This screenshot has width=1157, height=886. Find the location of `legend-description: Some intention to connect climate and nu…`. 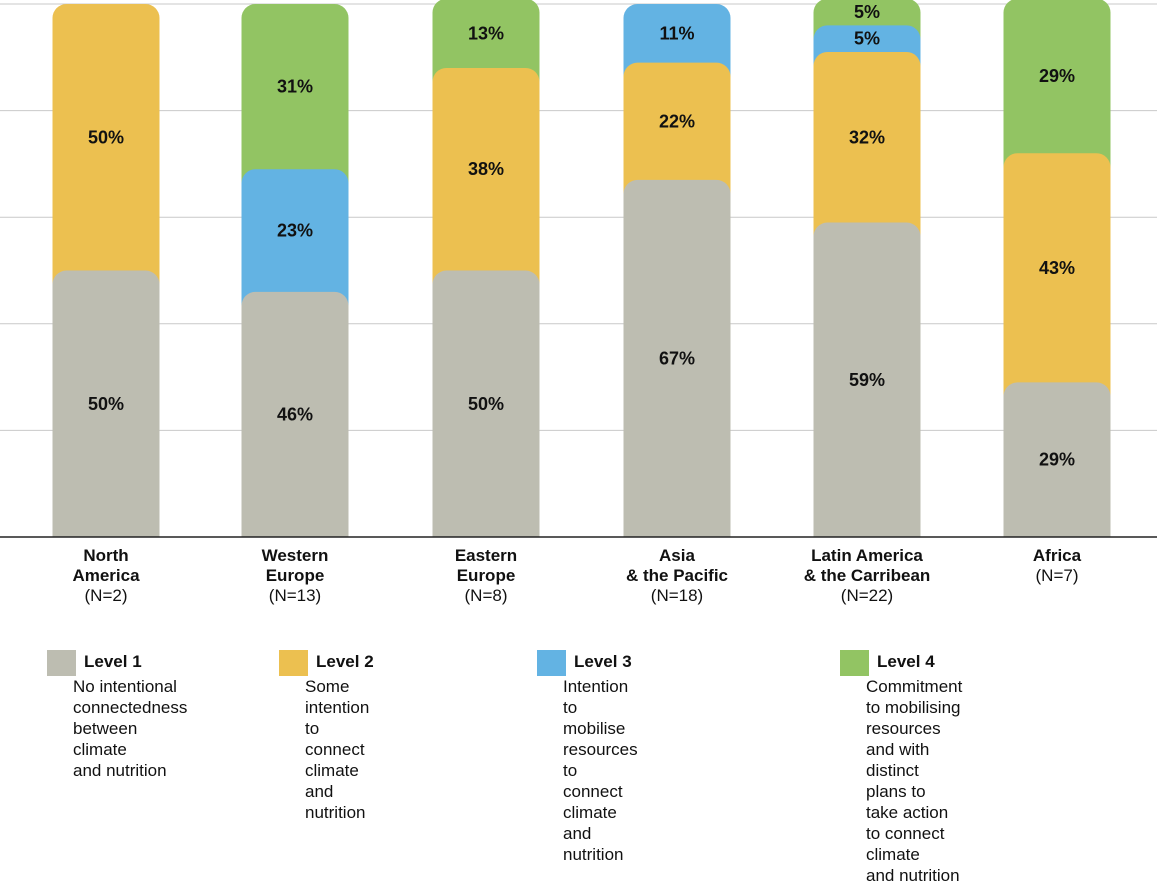

legend-description: Some intention to connect climate and nu… is located at coordinates (337, 749).